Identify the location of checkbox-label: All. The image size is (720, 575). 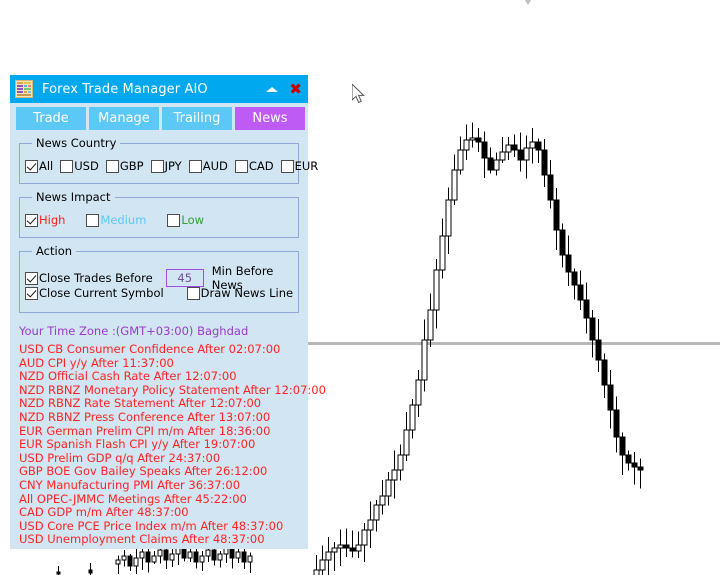
(46, 166).